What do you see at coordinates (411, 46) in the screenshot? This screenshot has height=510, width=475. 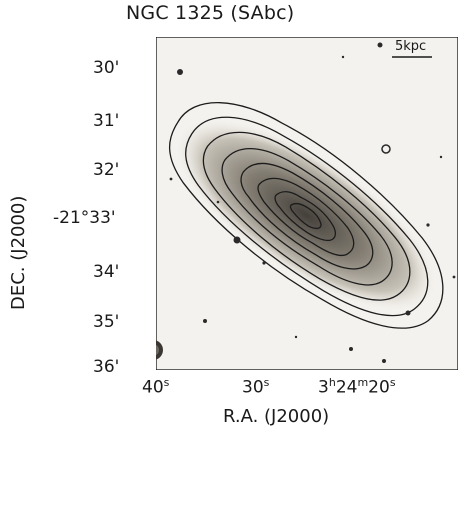 I see `scale-bar-label: 5kpc` at bounding box center [411, 46].